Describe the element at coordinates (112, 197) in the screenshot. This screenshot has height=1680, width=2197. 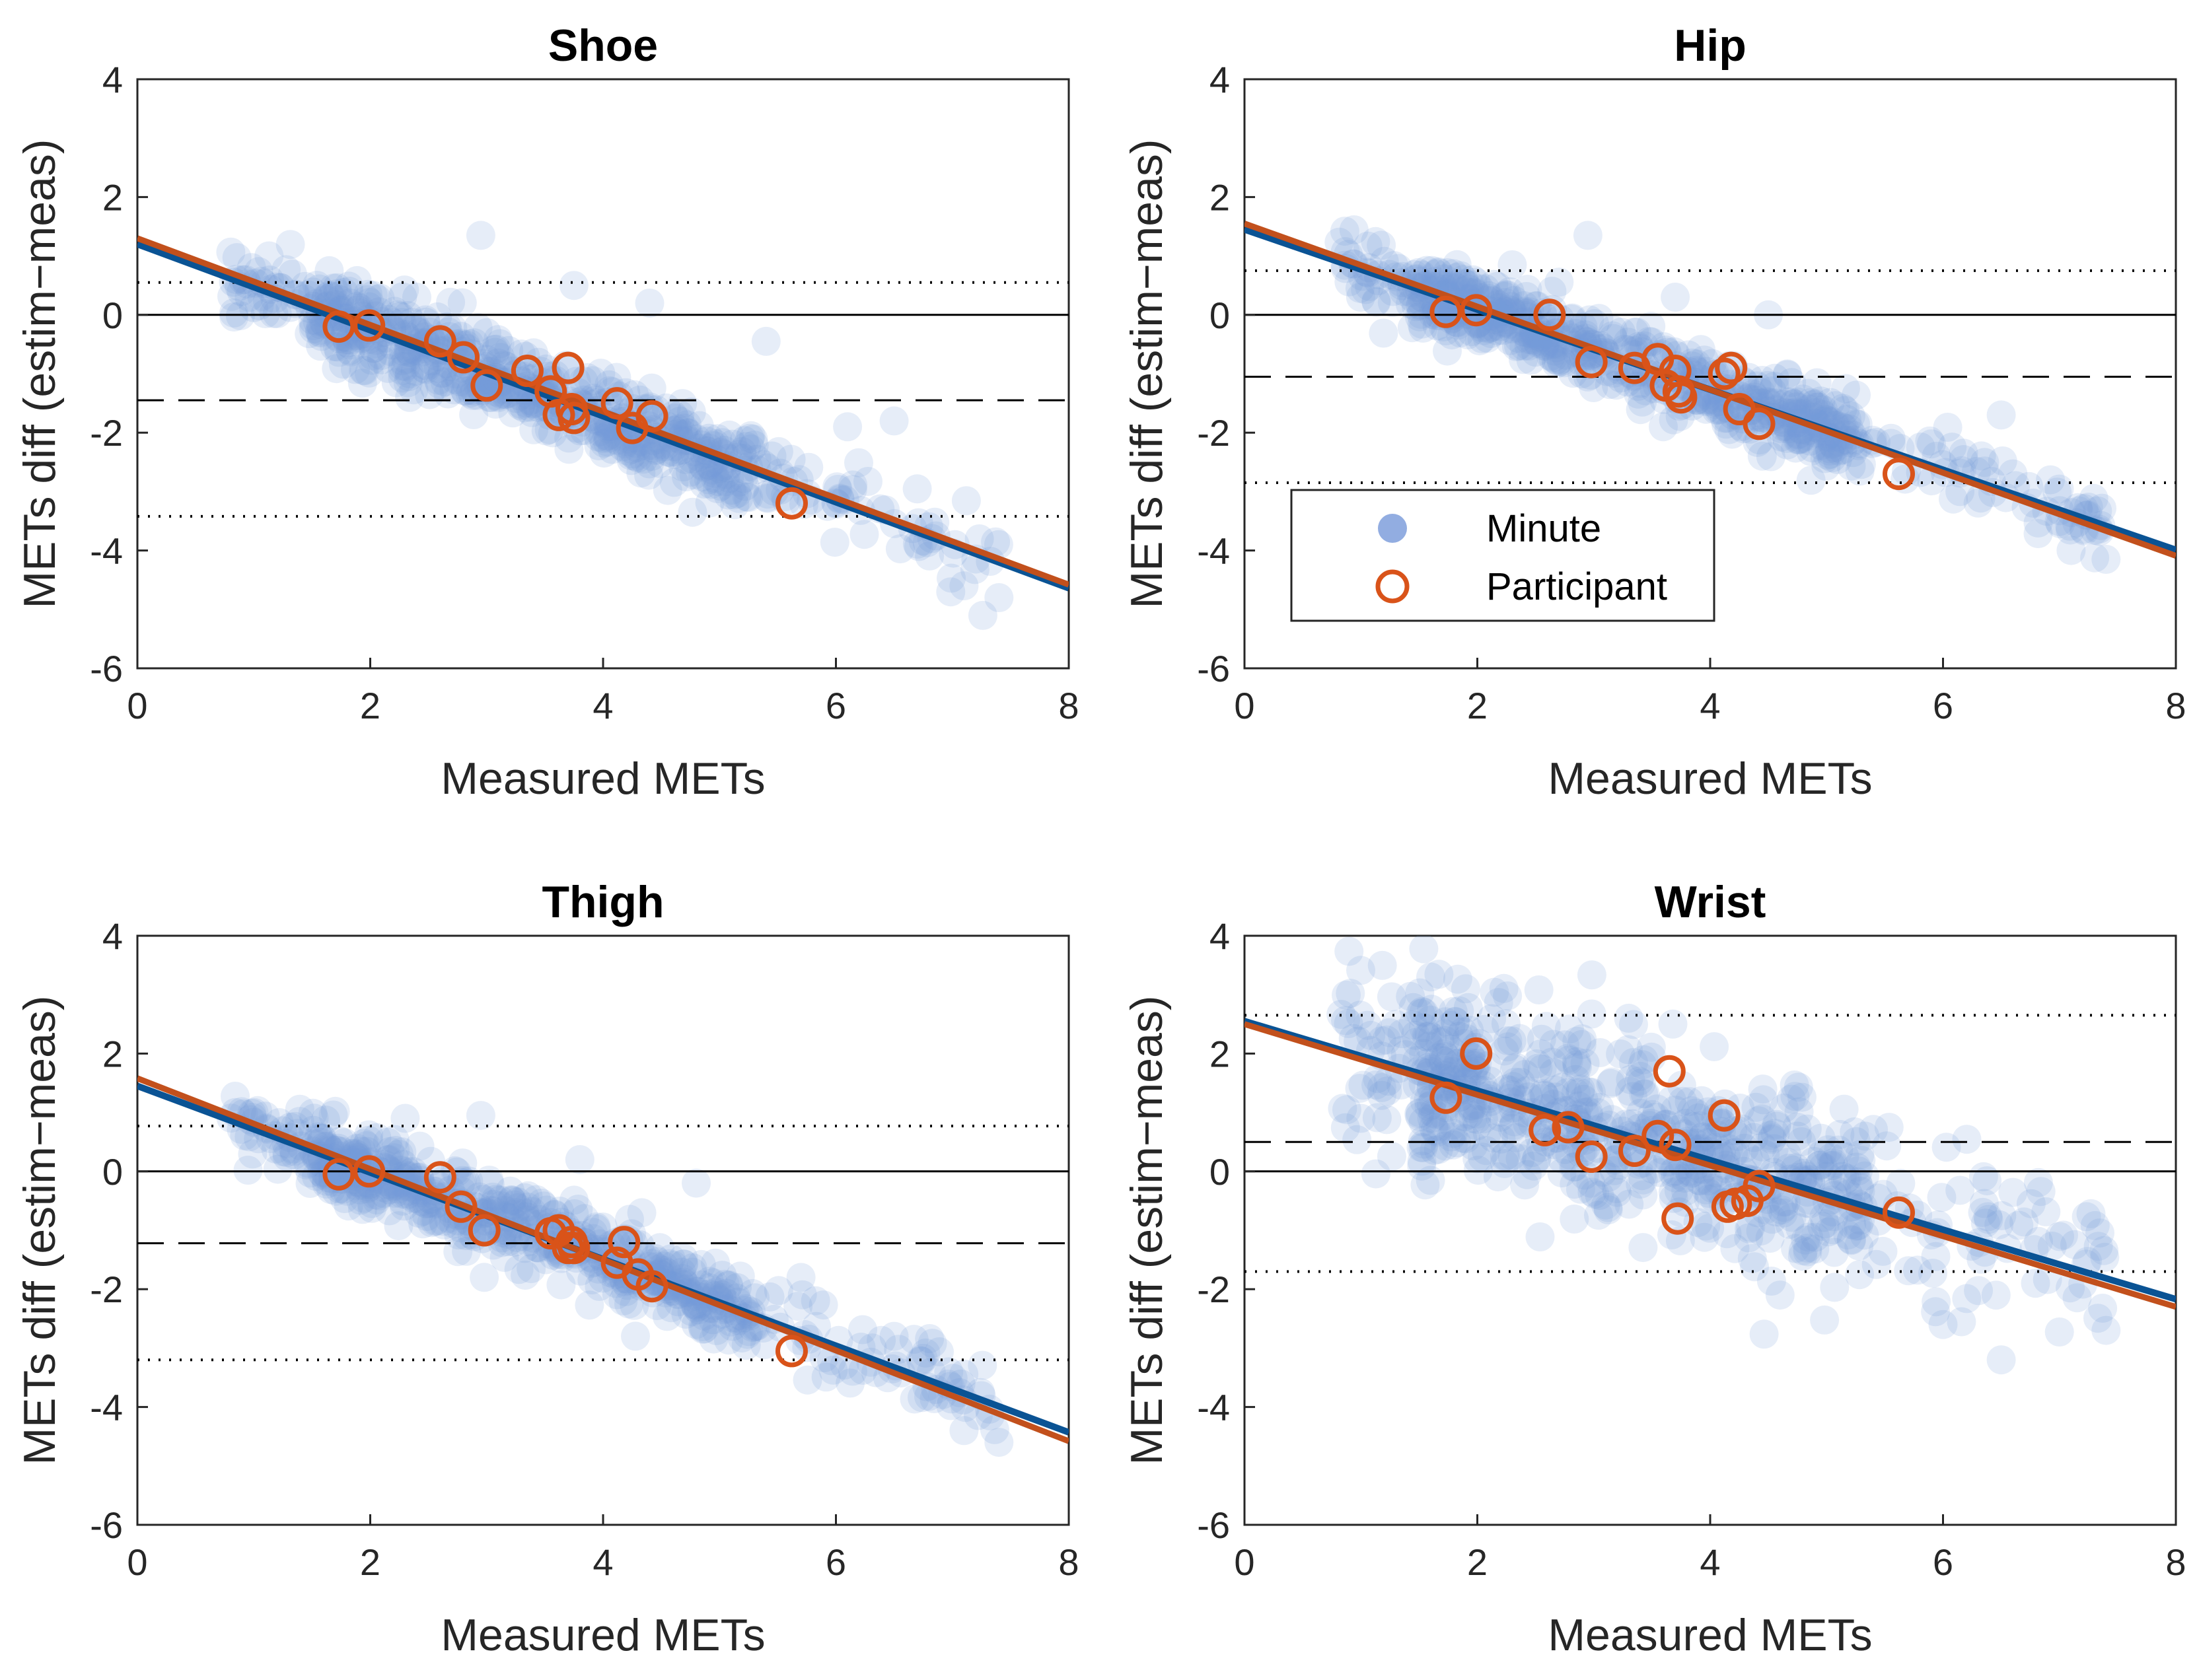
I see `y-tick-label: 2` at that location.